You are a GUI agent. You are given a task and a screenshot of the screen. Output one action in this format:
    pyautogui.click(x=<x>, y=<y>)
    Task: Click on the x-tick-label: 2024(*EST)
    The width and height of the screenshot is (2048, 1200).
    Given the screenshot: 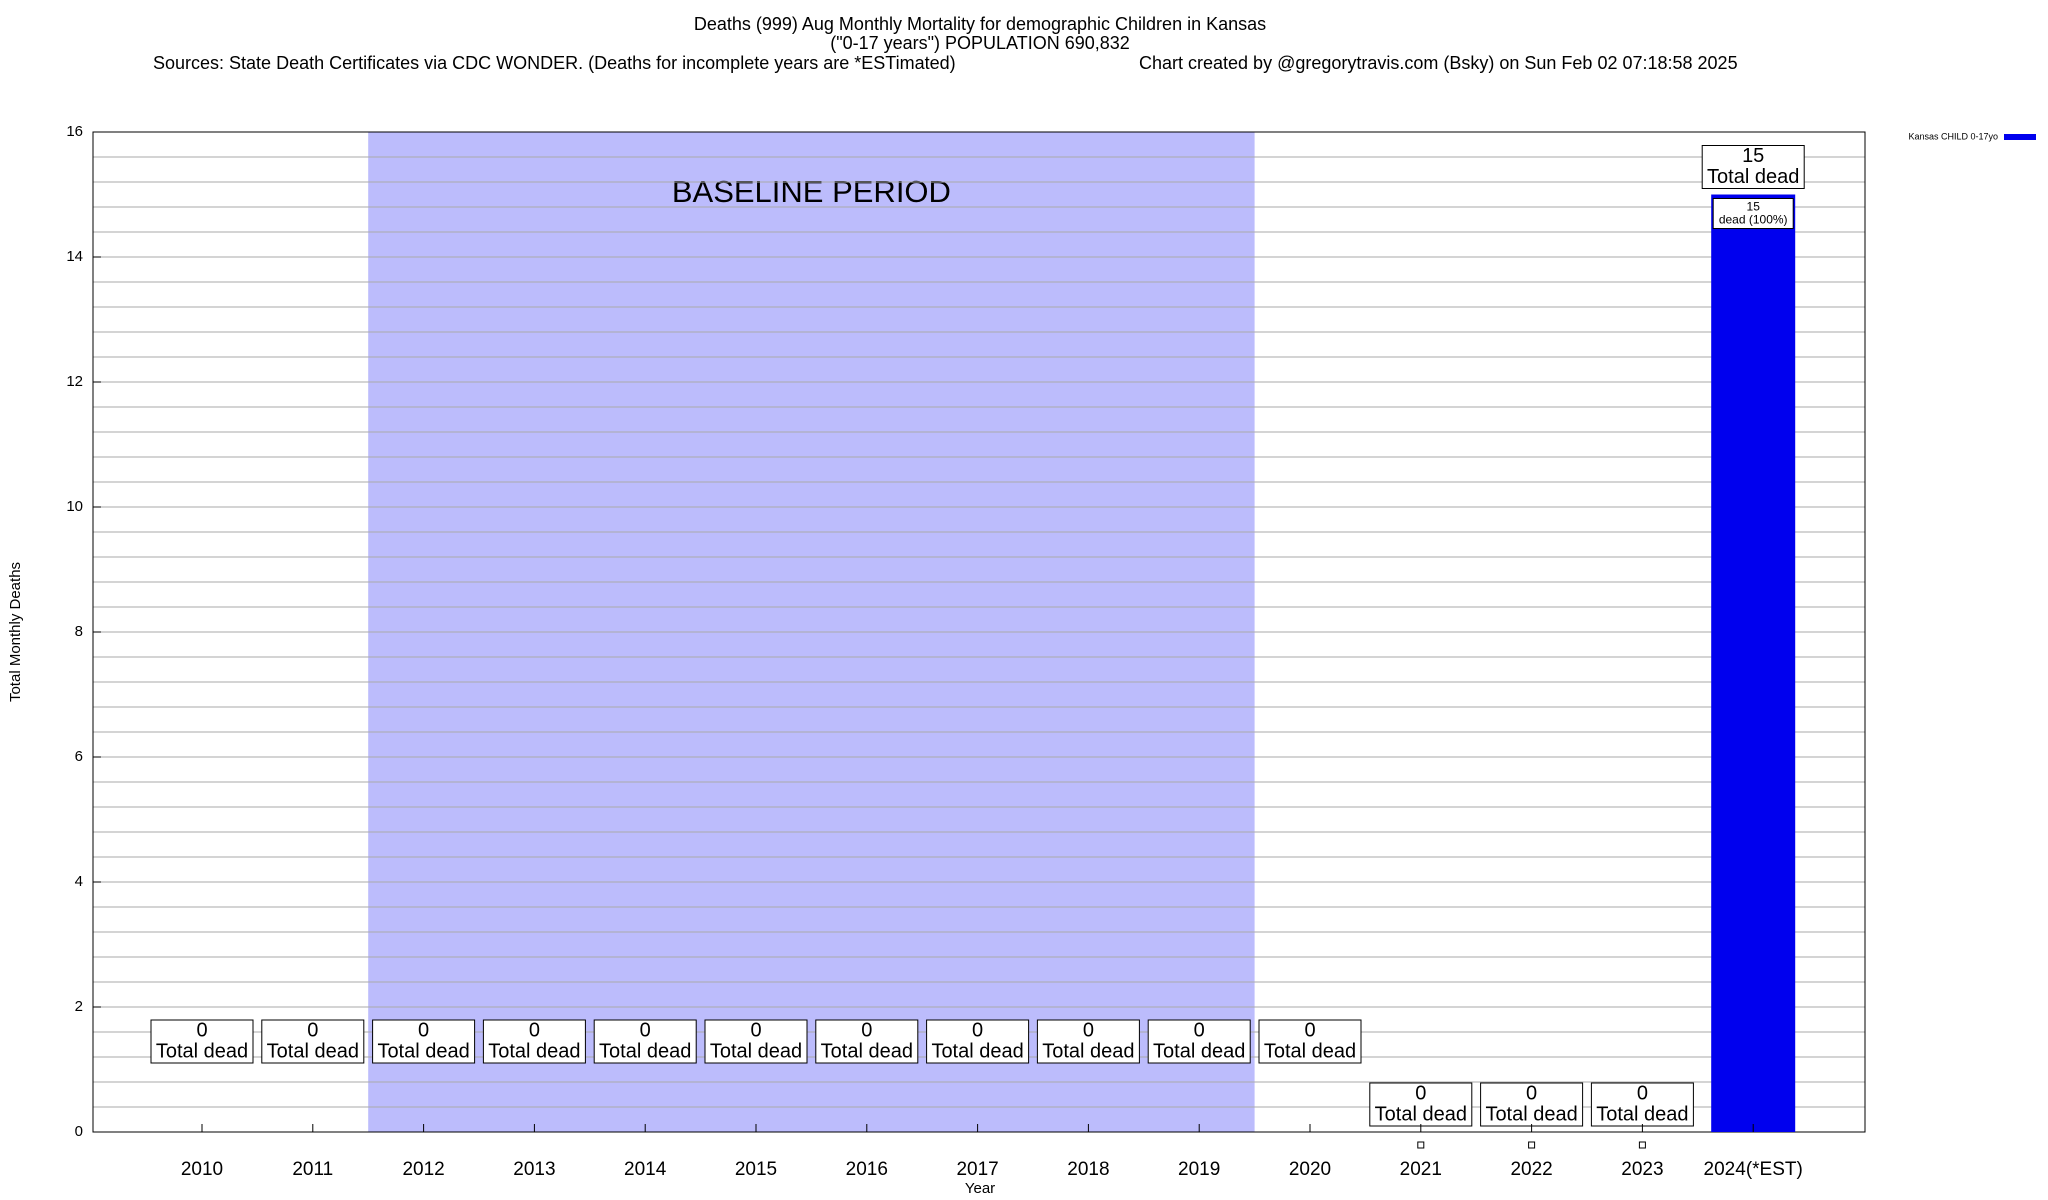 What is the action you would take?
    pyautogui.click(x=1753, y=1169)
    